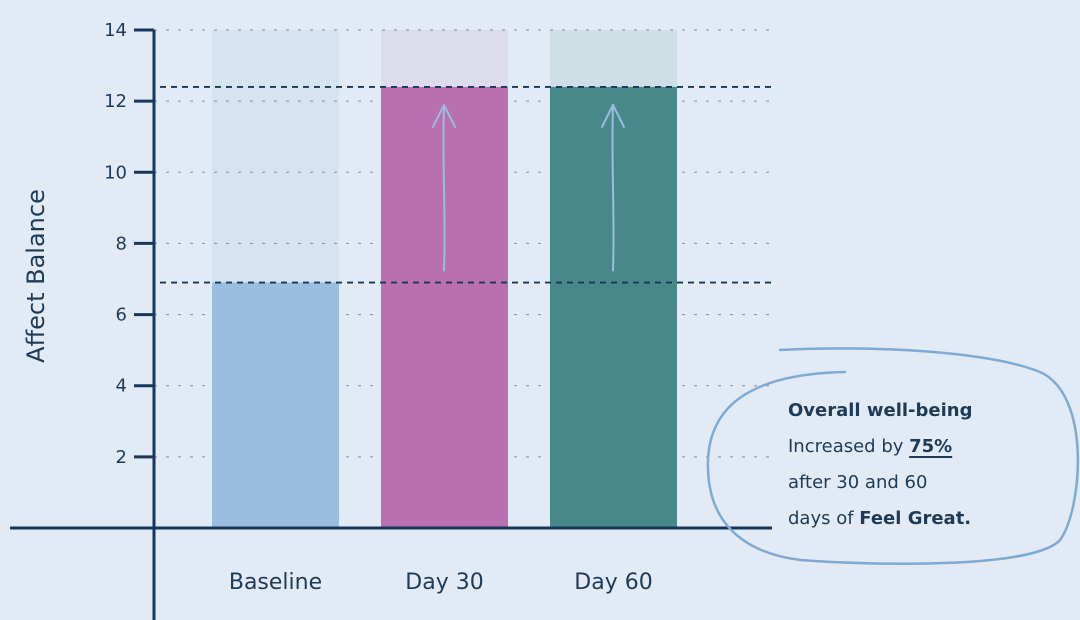 Image resolution: width=1080 pixels, height=620 pixels. I want to click on callout-brand: Feel Great., so click(915, 518).